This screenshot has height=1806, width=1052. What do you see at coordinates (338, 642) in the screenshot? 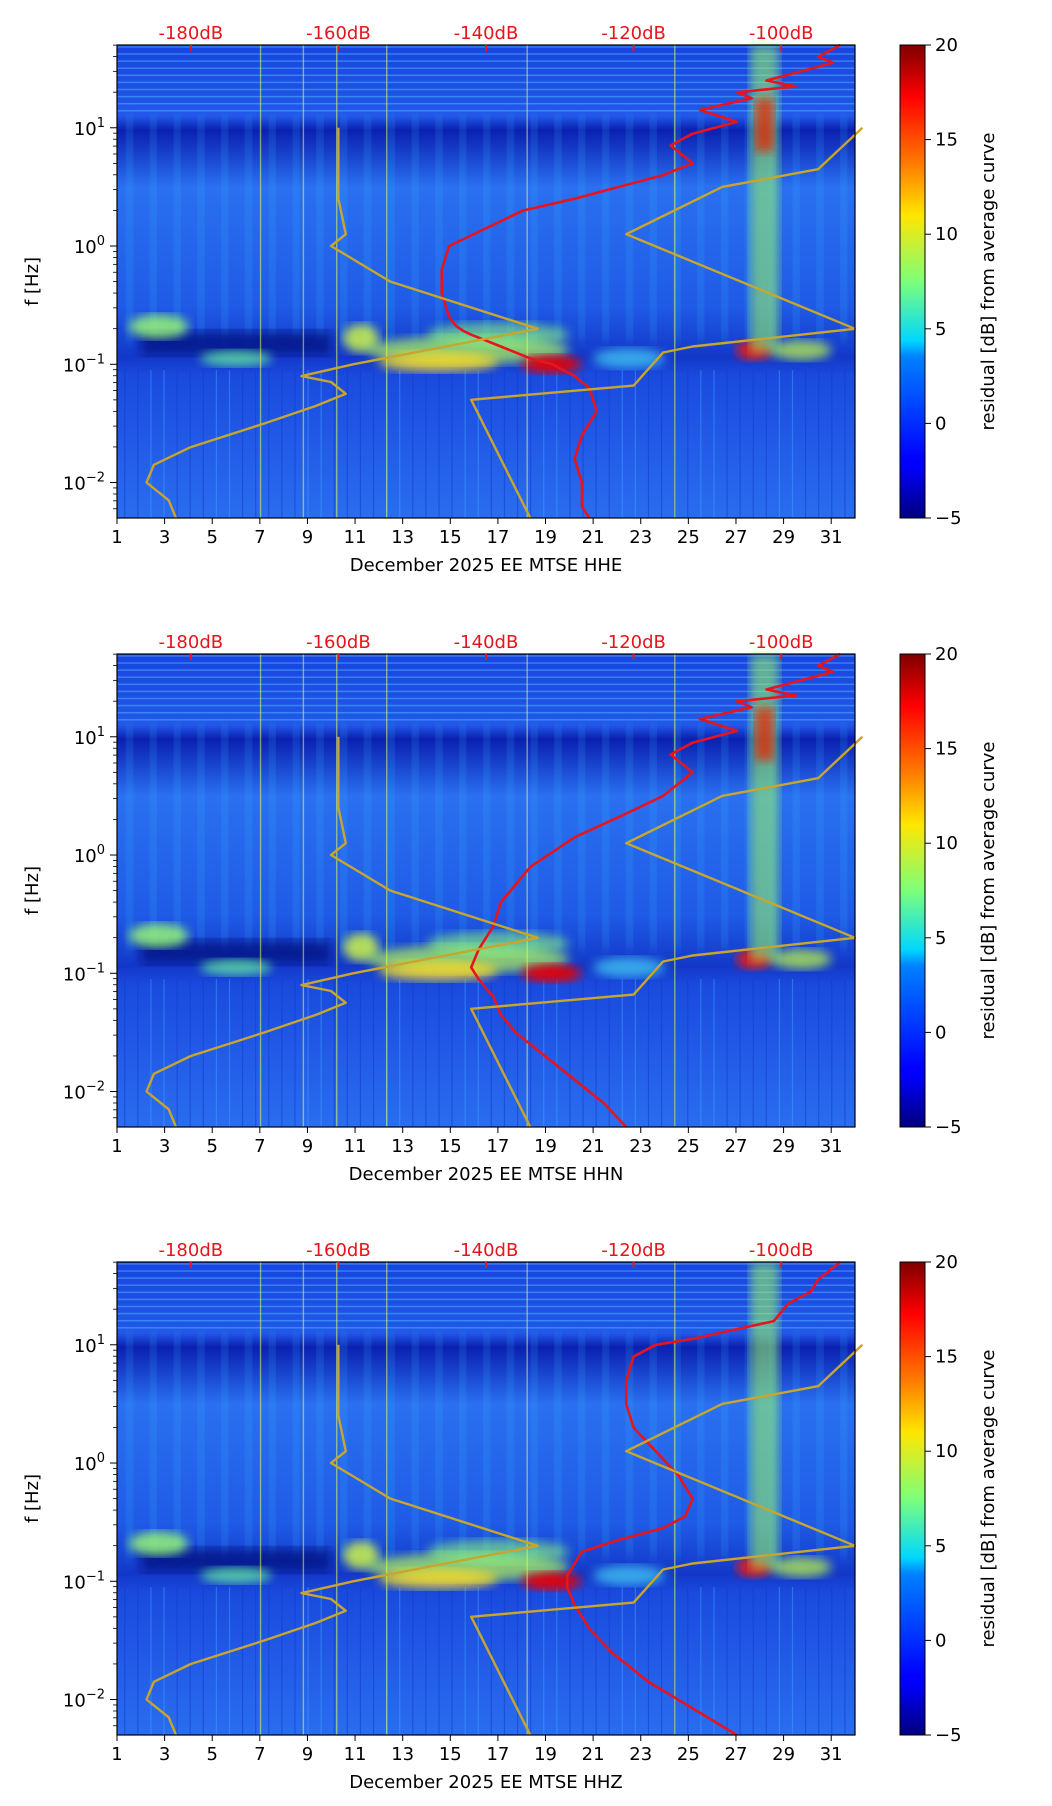
I see `top-db-label: -160dB` at bounding box center [338, 642].